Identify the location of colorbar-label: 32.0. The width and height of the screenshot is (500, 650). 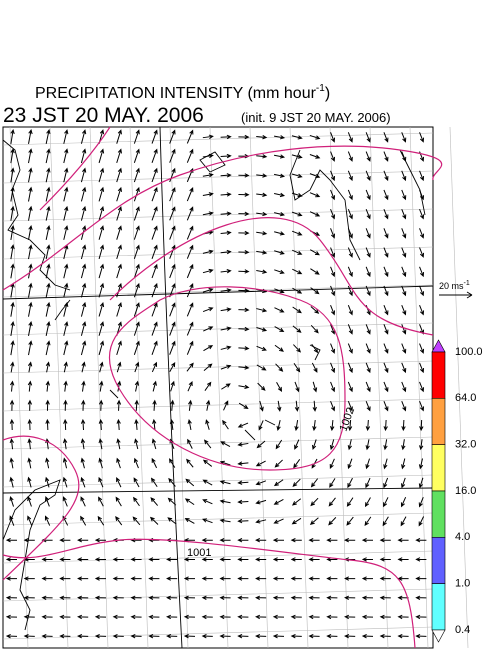
(465, 445).